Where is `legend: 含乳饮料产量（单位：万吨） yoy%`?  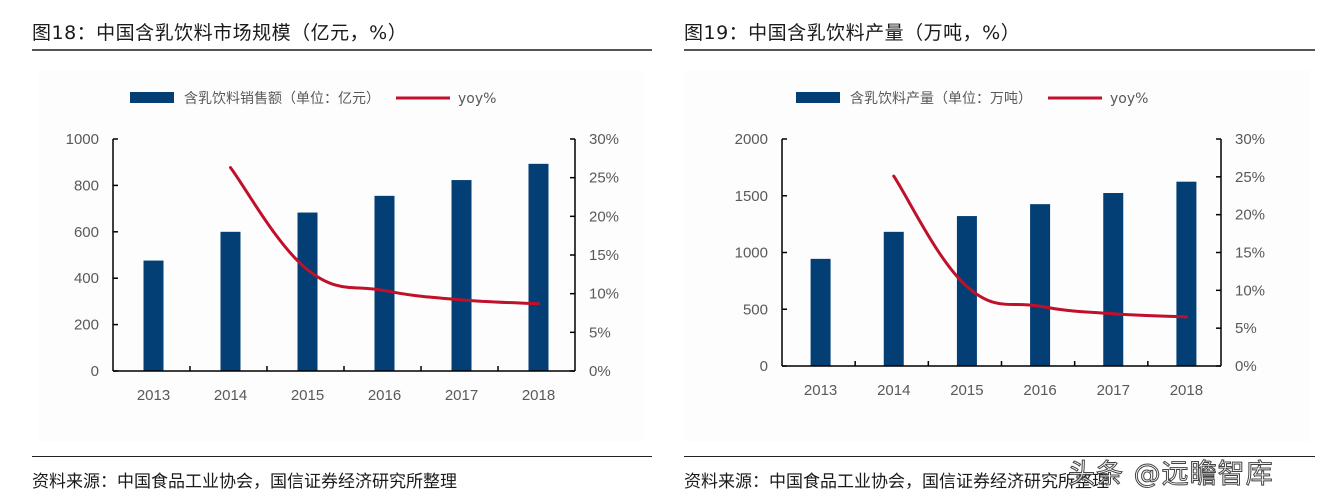
legend: 含乳饮料产量（单位：万吨） yoy% is located at coordinates (972, 99).